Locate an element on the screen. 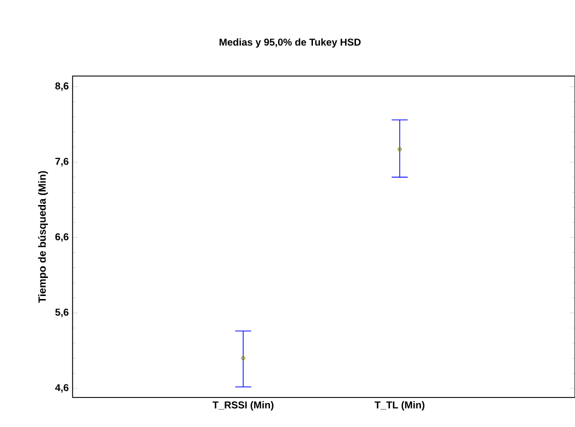  y-tick-label: 4,6 is located at coordinates (61, 388).